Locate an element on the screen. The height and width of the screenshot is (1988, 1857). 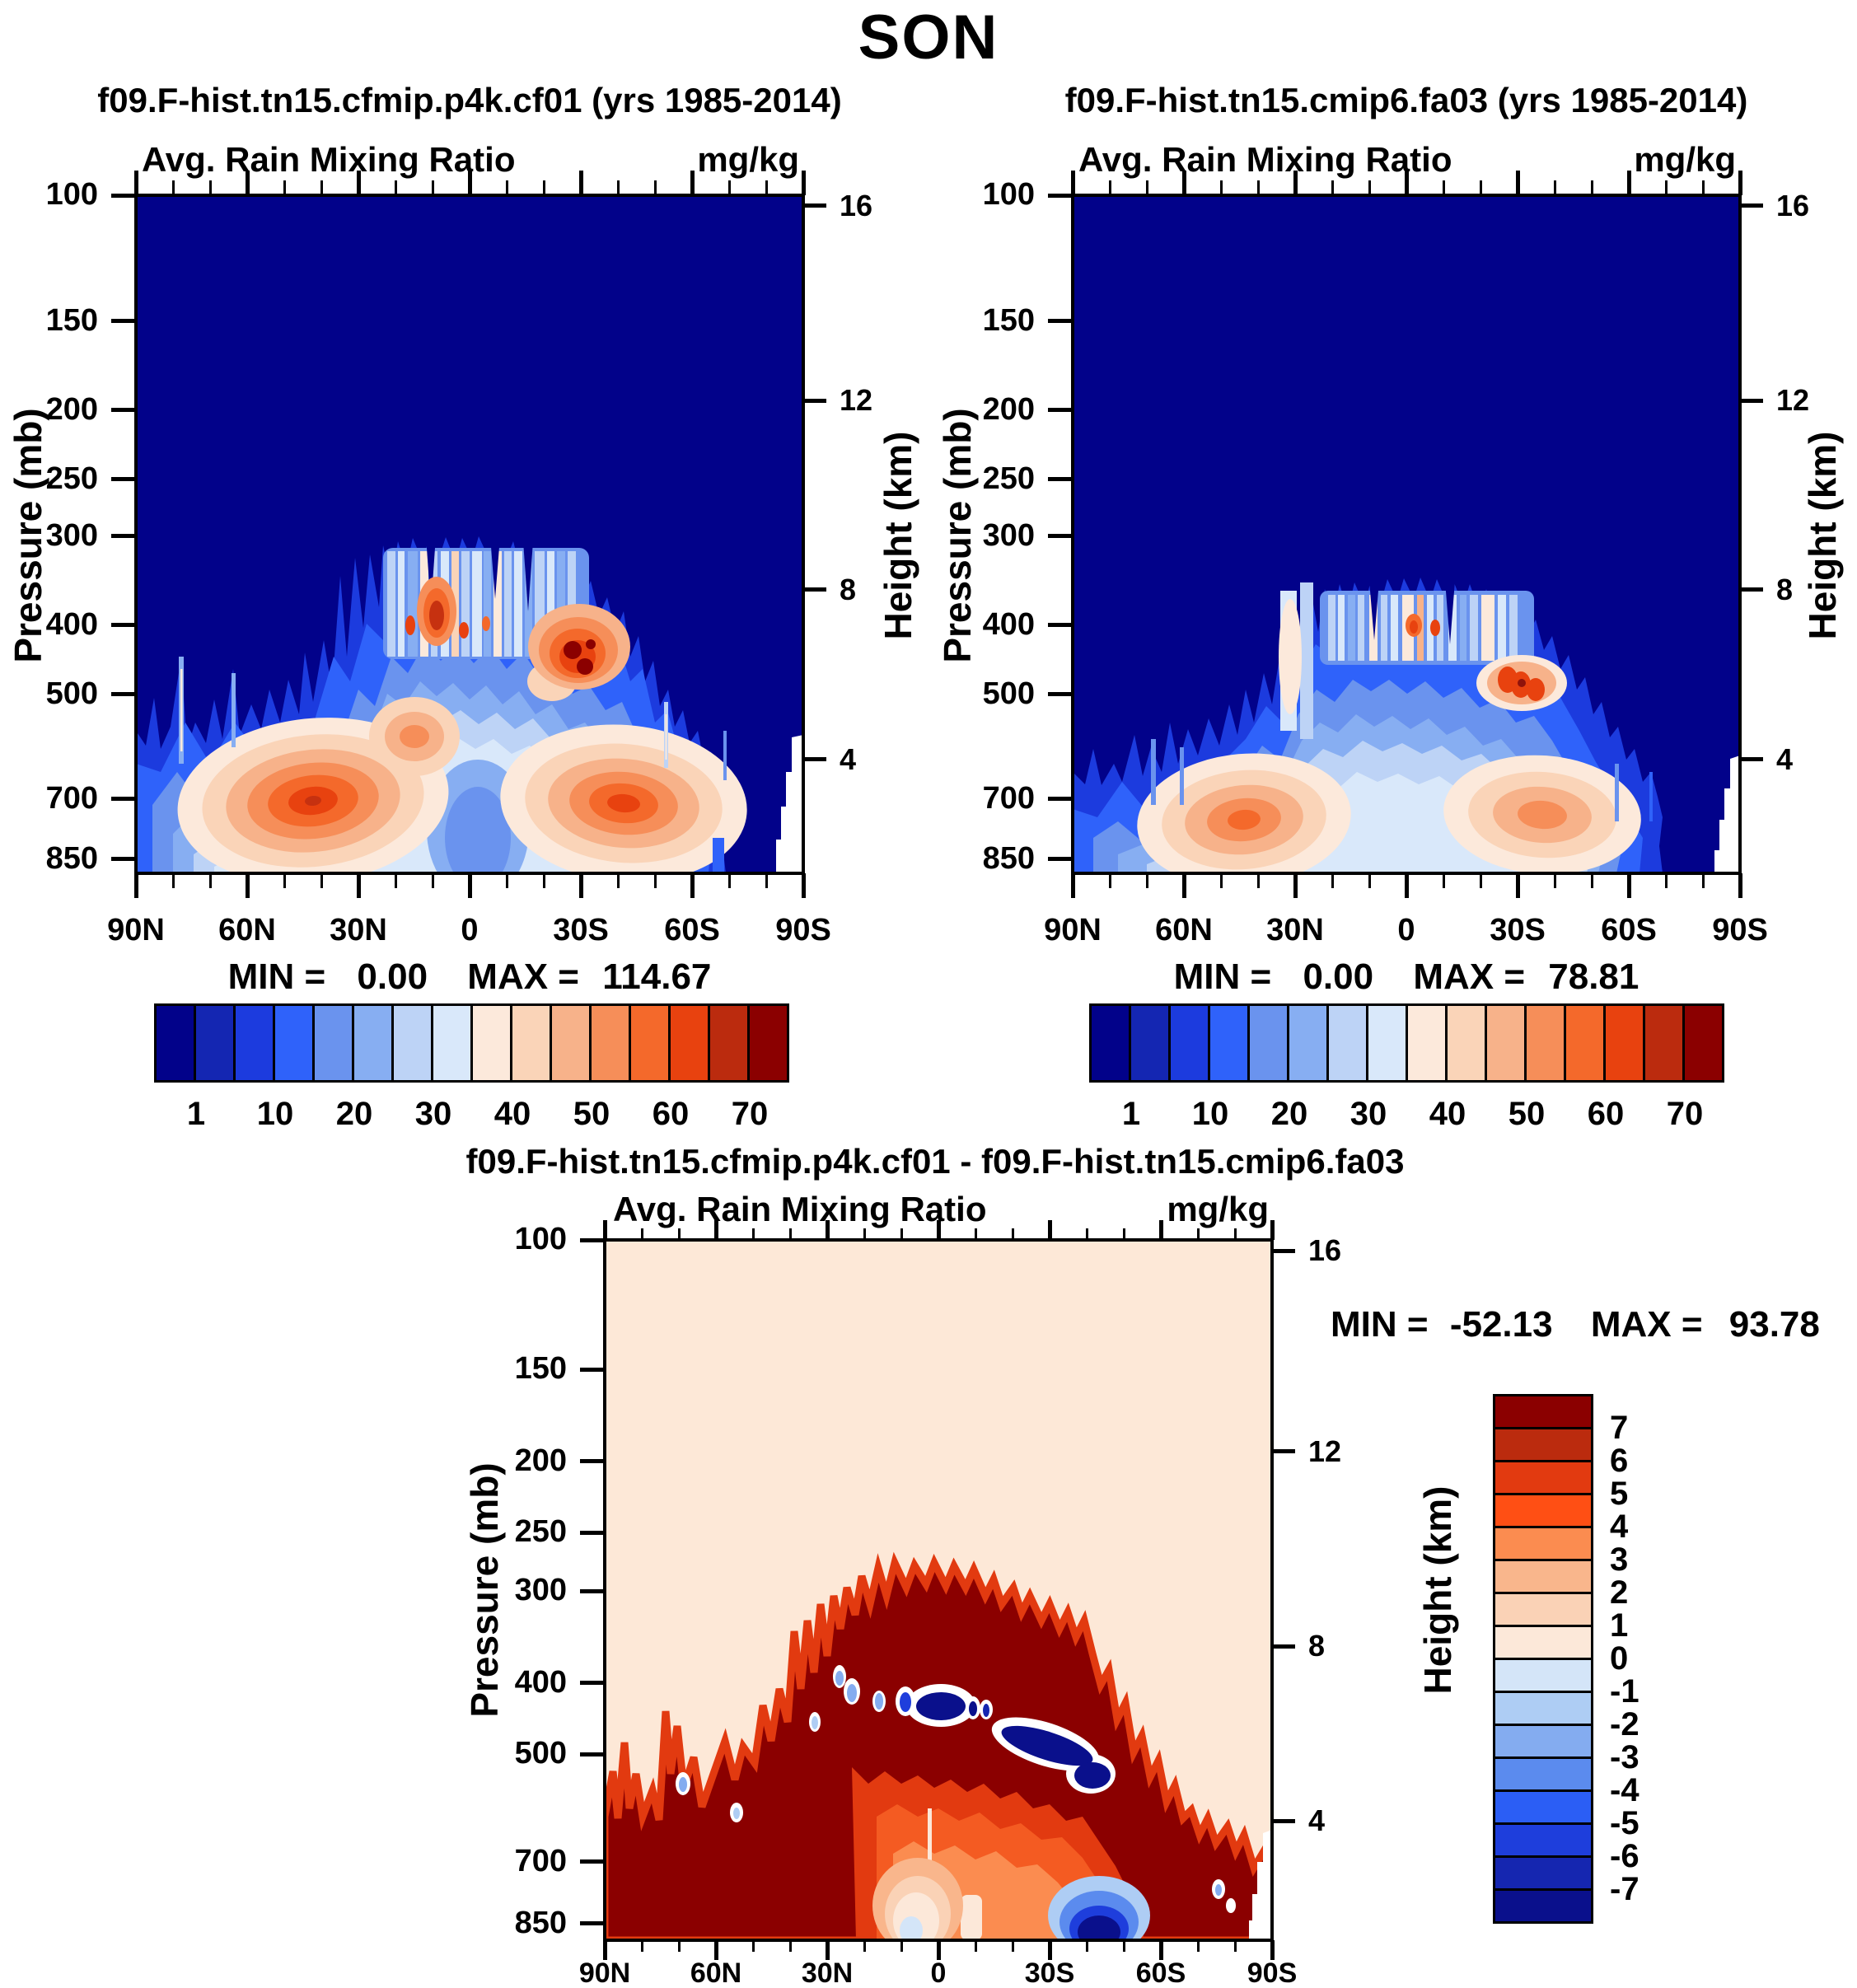
lat-tick-label: 0 is located at coordinates (470, 930).